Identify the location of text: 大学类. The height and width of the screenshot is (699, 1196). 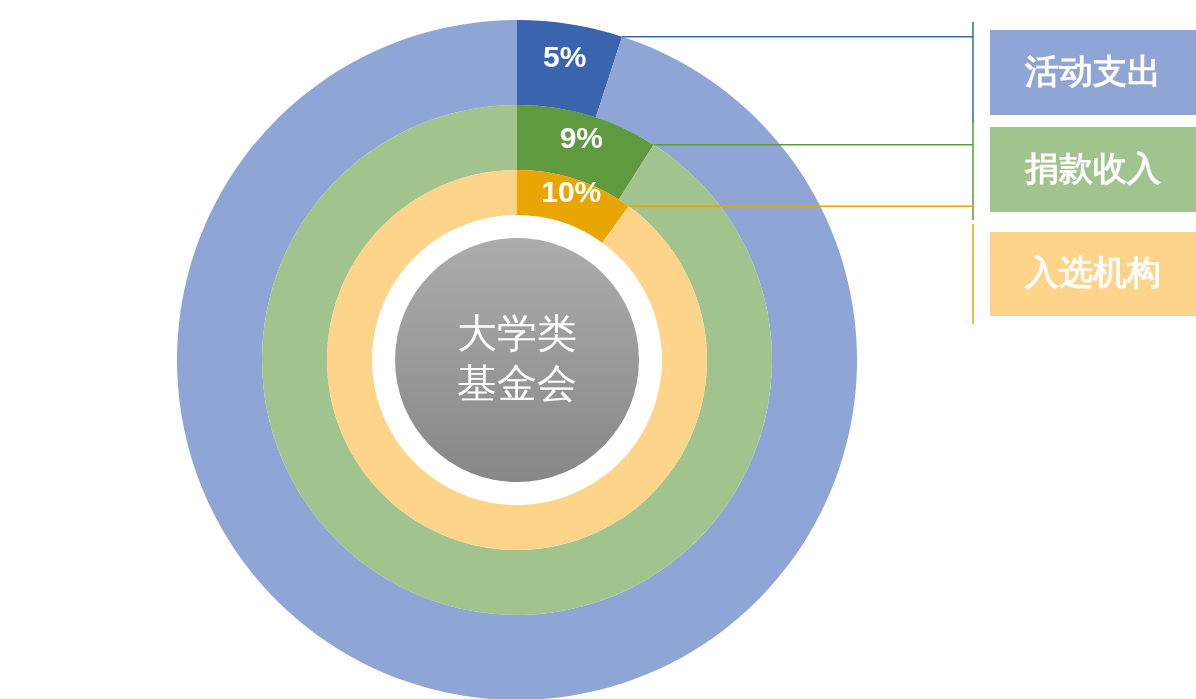
(517, 333).